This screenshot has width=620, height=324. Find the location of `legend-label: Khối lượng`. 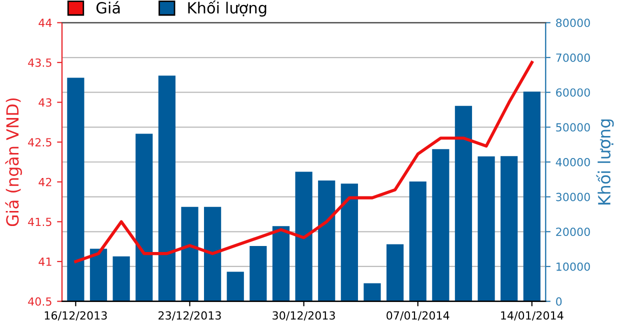

legend-label: Khối lượng is located at coordinates (227, 8).